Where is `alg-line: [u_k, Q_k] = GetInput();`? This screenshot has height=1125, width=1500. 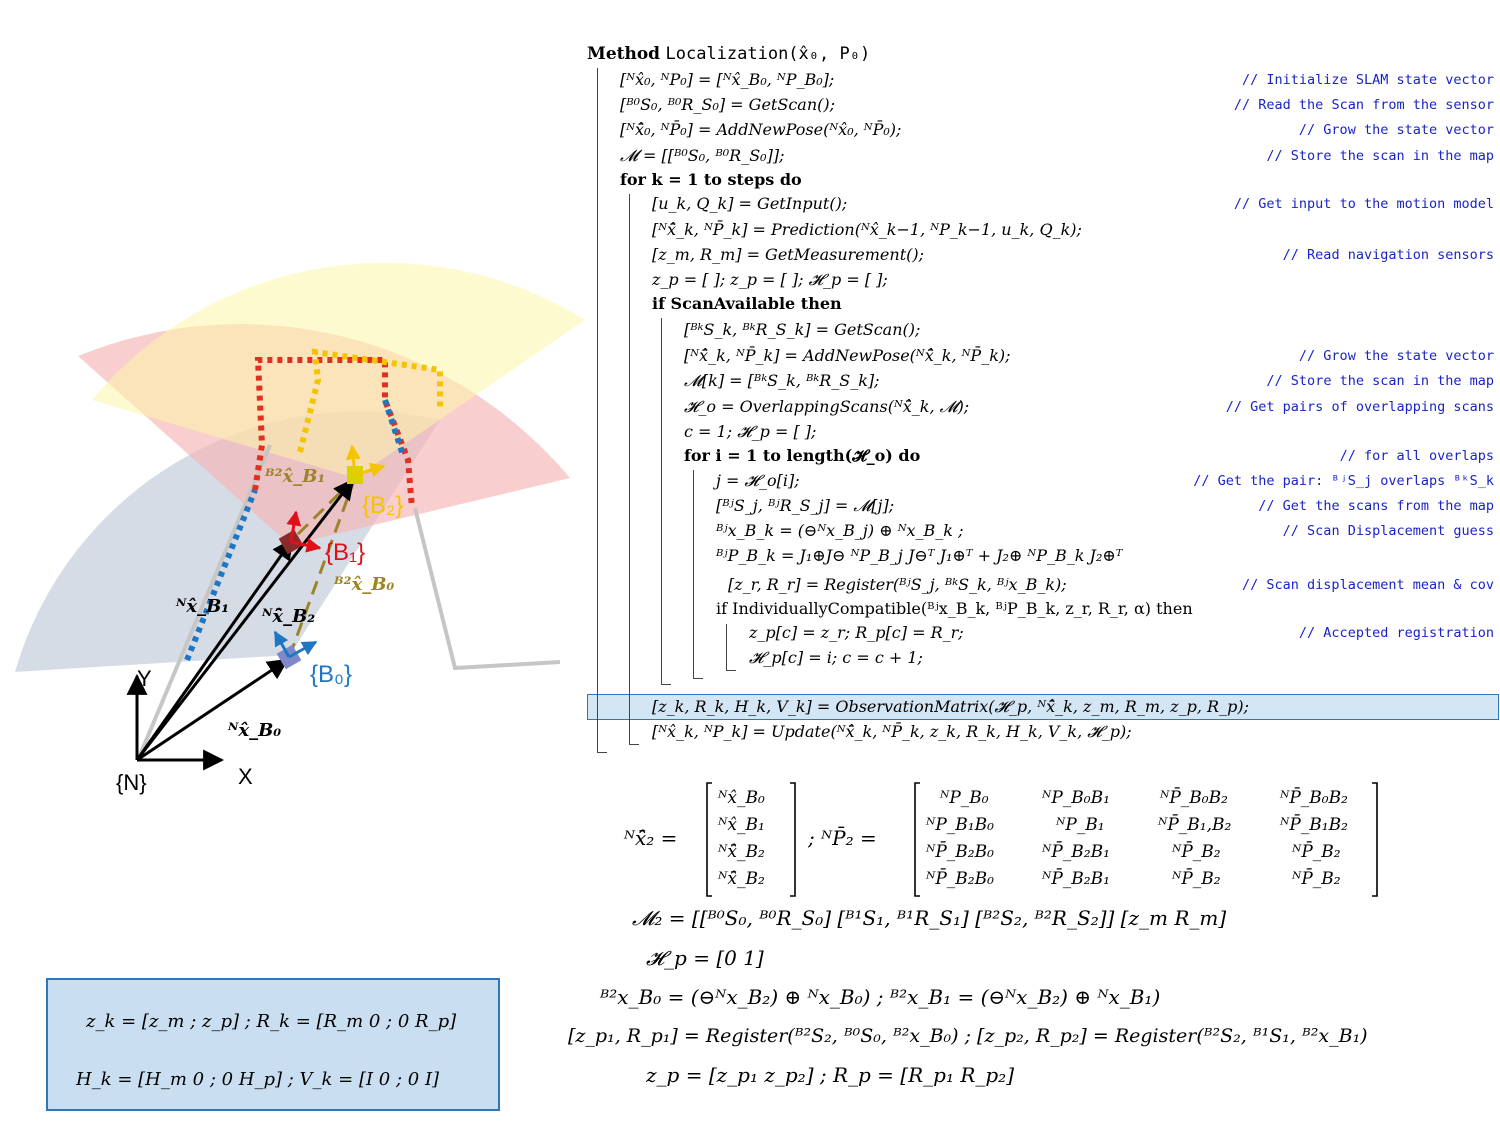
alg-line: [u_k, Q_k] = GetInput(); is located at coordinates (750, 203).